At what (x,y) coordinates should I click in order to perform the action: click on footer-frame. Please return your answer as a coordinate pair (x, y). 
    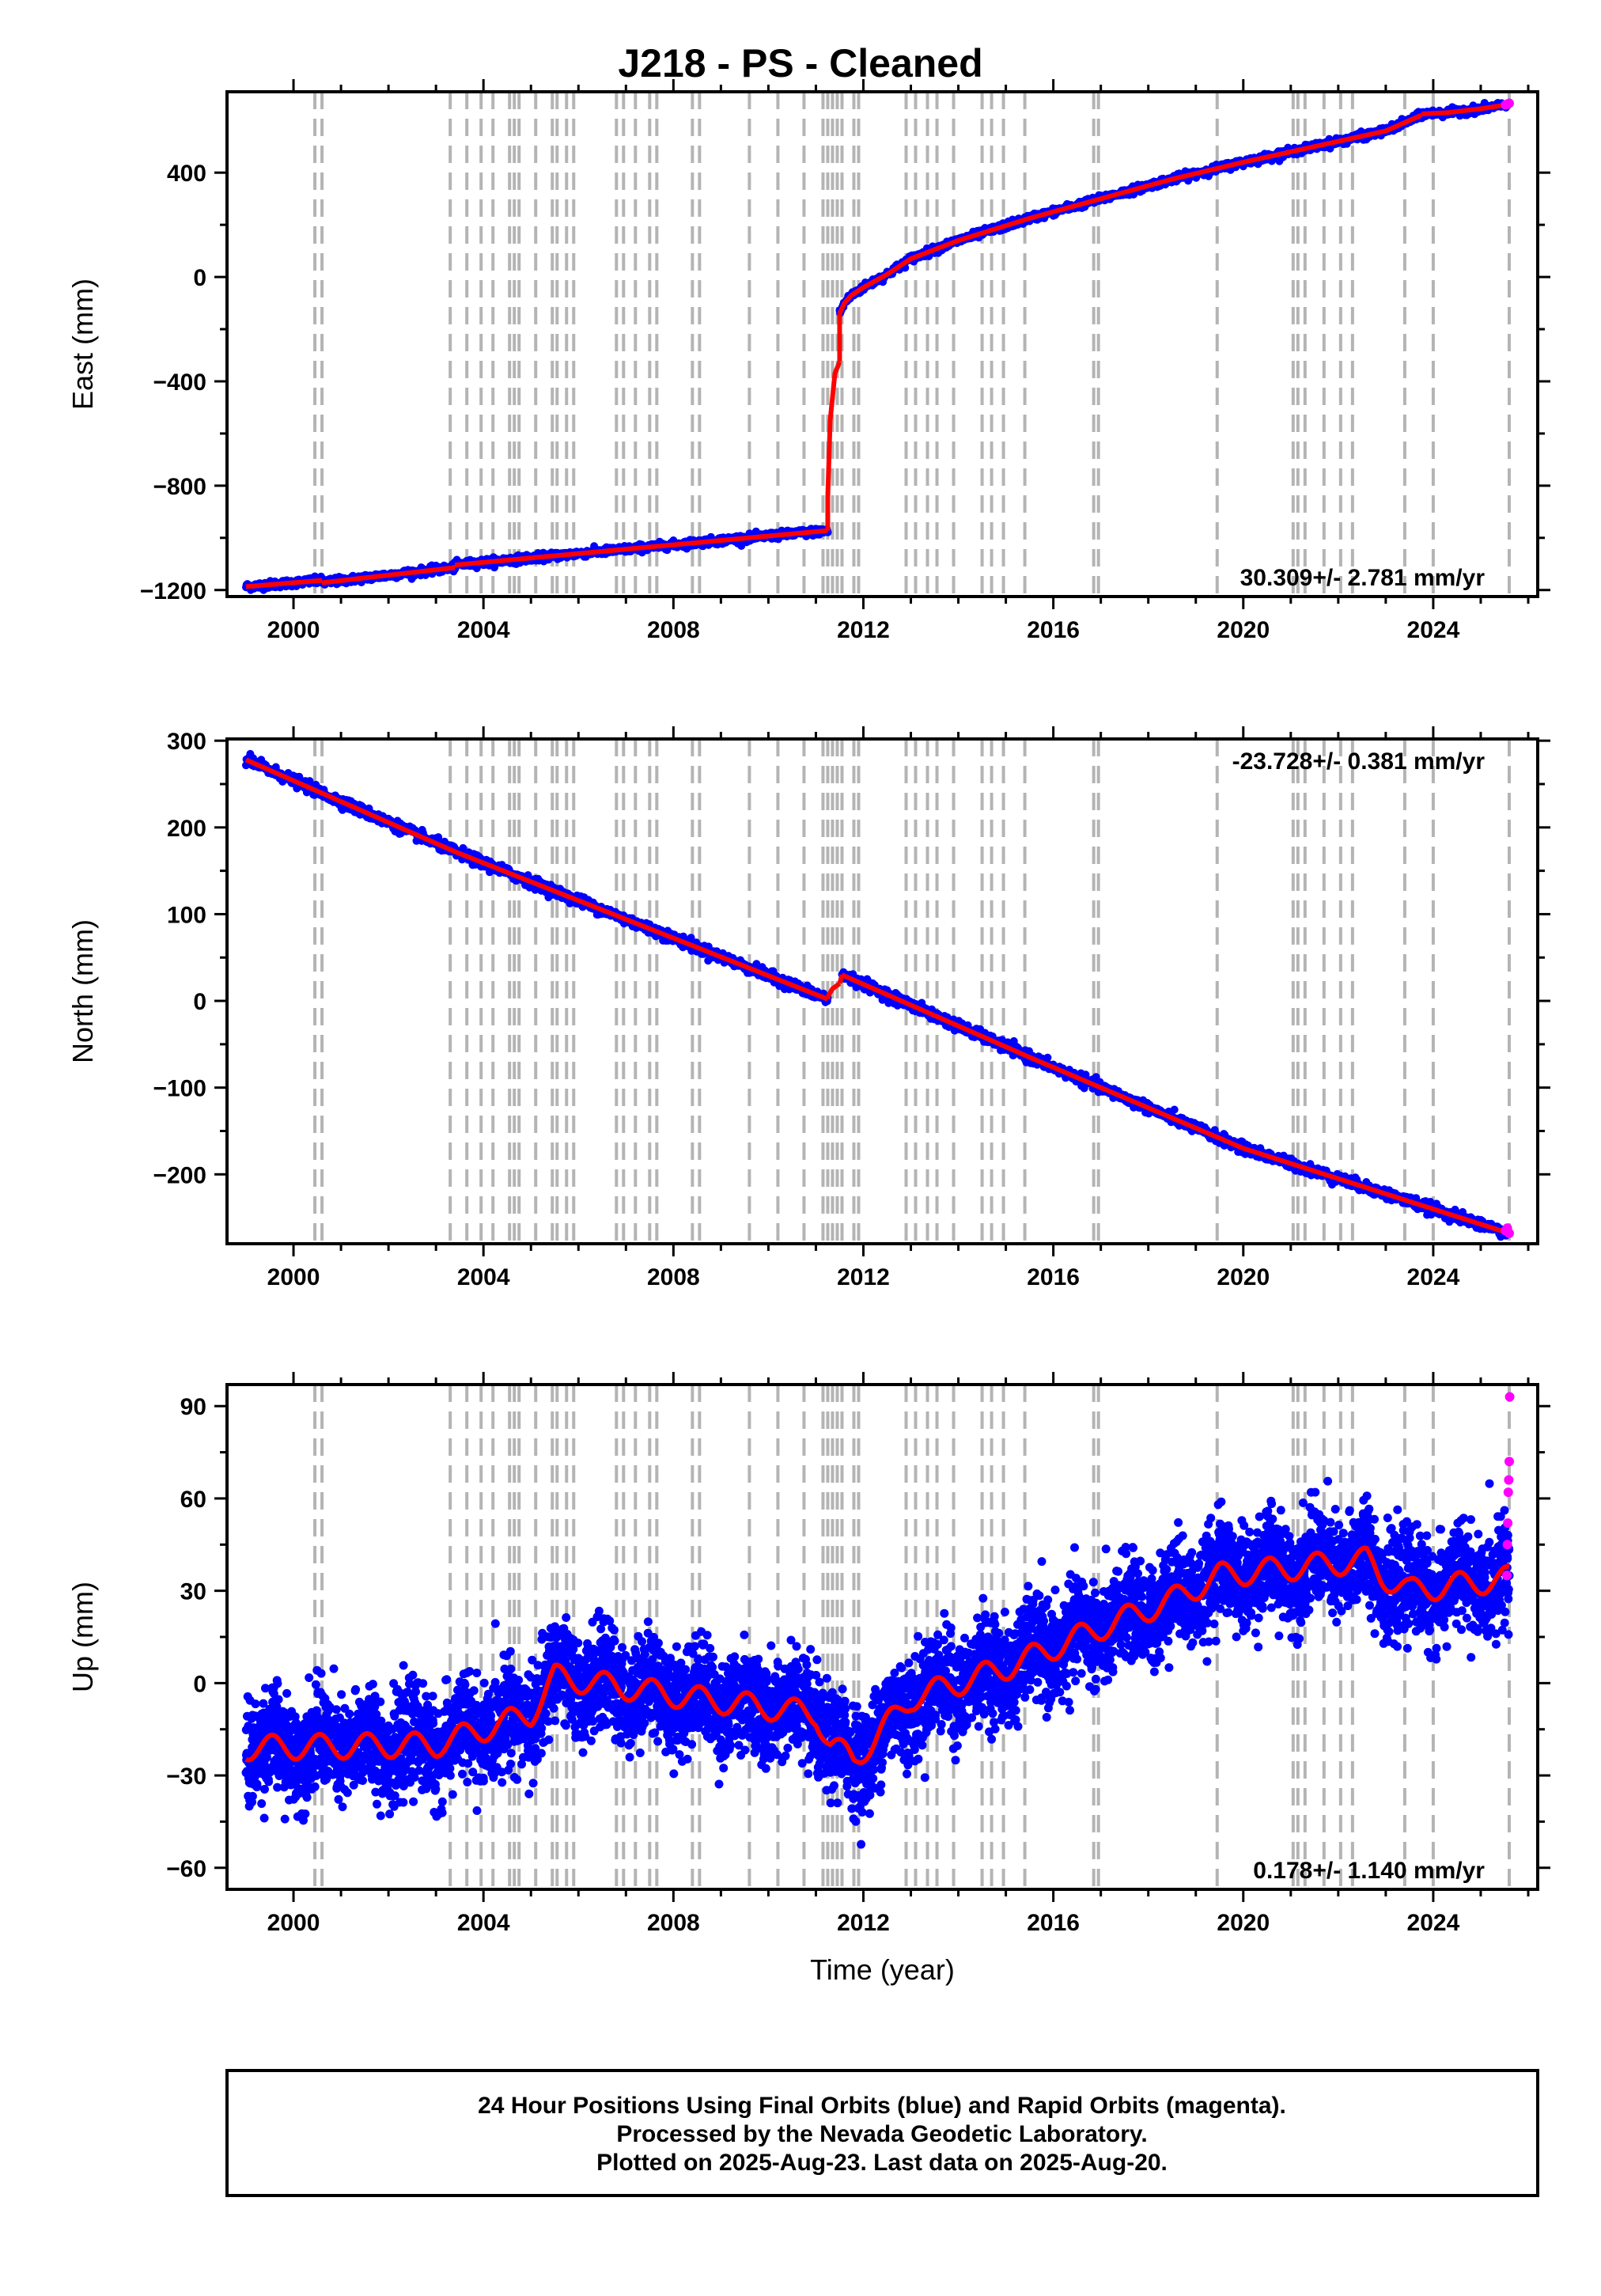
    Looking at the image, I should click on (882, 2133).